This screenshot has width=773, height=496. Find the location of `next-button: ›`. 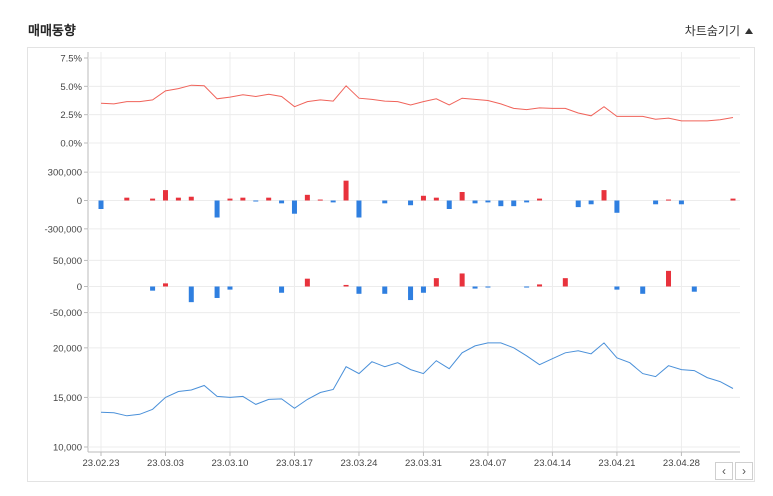

next-button: › is located at coordinates (744, 471).